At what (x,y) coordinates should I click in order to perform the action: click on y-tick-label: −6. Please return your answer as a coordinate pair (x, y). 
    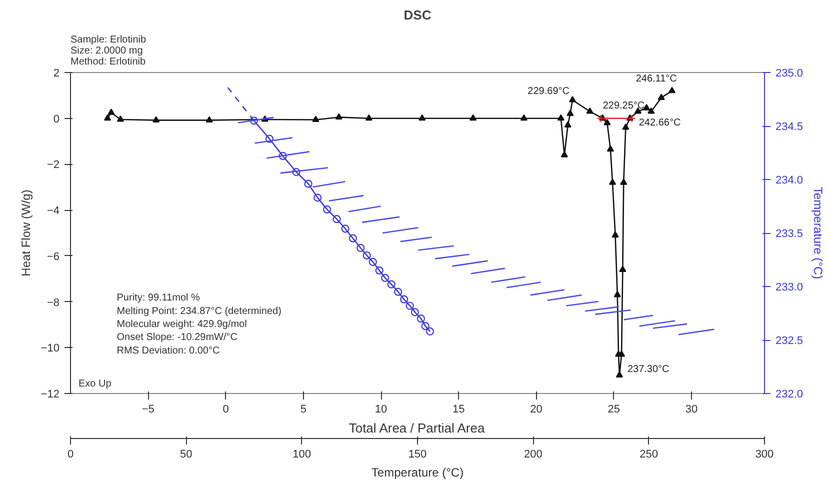
    Looking at the image, I should click on (53, 256).